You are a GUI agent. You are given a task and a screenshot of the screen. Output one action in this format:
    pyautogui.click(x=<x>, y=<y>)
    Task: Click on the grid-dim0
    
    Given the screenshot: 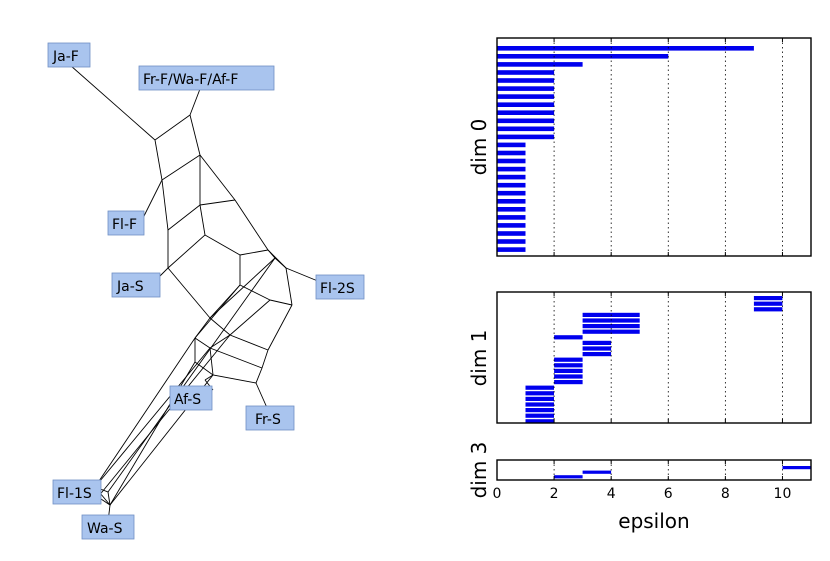 What is the action you would take?
    pyautogui.click(x=668, y=147)
    